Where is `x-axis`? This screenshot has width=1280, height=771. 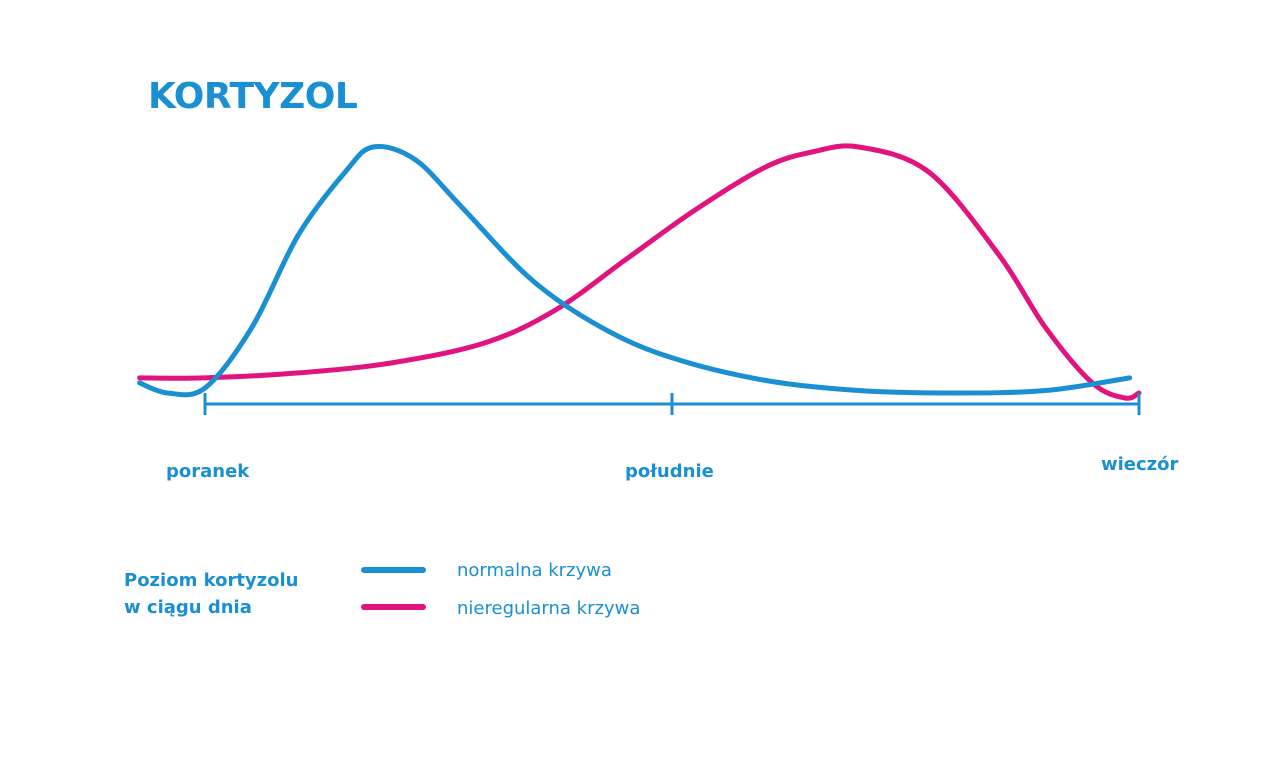 x-axis is located at coordinates (672, 404).